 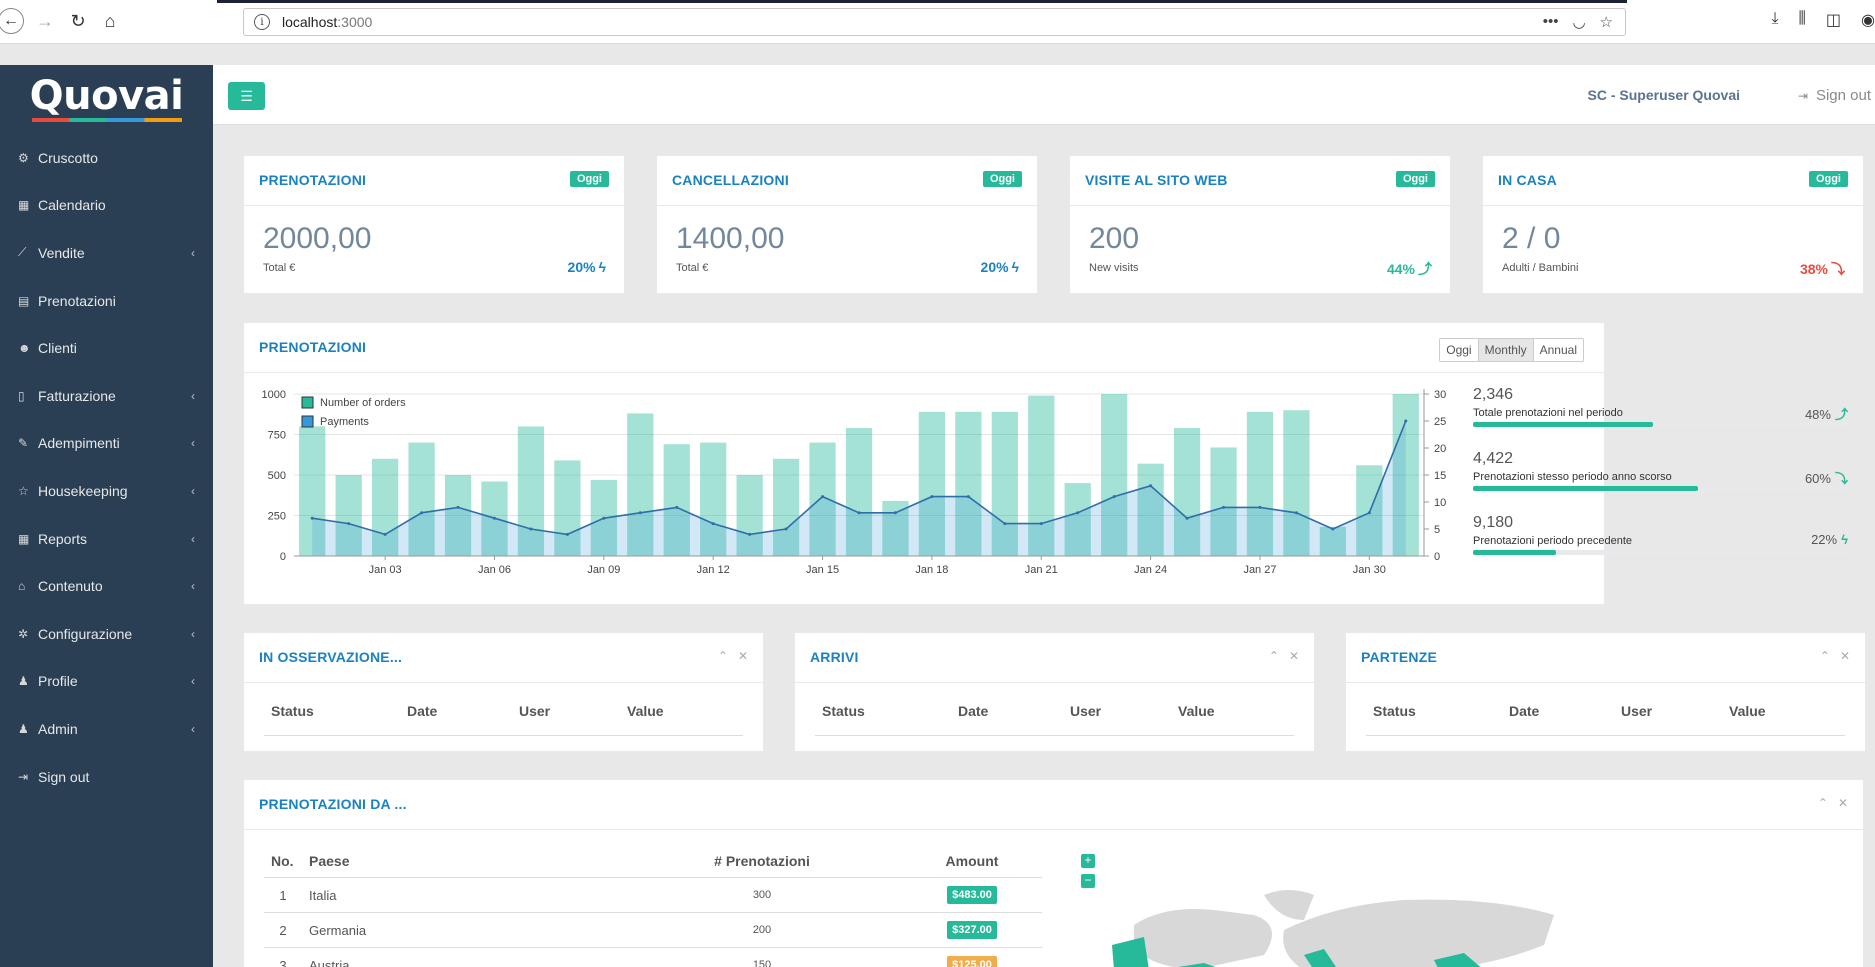 What do you see at coordinates (1558, 350) in the screenshot?
I see `period-button-annual: Annual` at bounding box center [1558, 350].